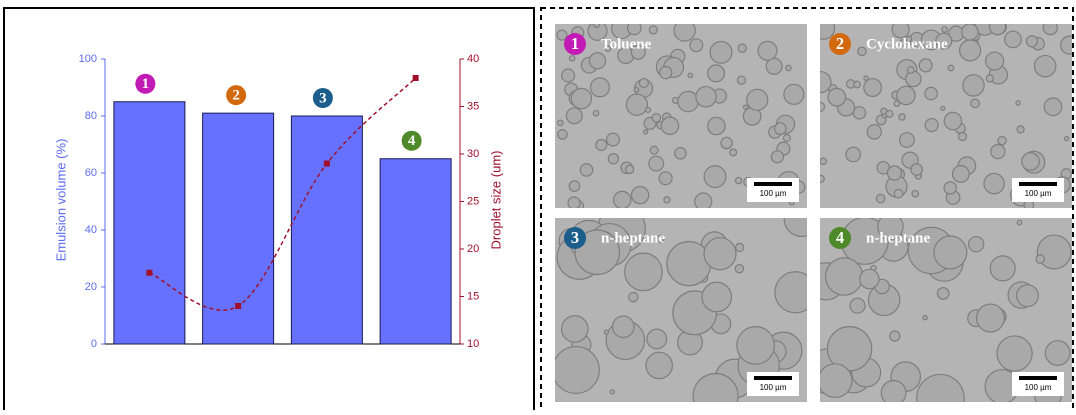 This screenshot has width=1076, height=415. I want to click on y2-tick-label: 30, so click(473, 154).